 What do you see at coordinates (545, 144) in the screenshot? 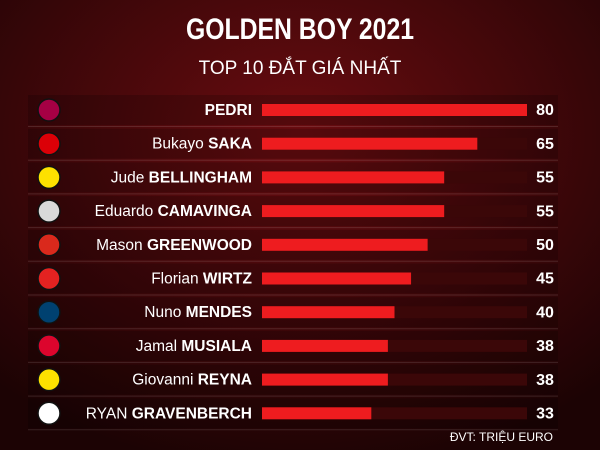
I see `value-label: 65` at bounding box center [545, 144].